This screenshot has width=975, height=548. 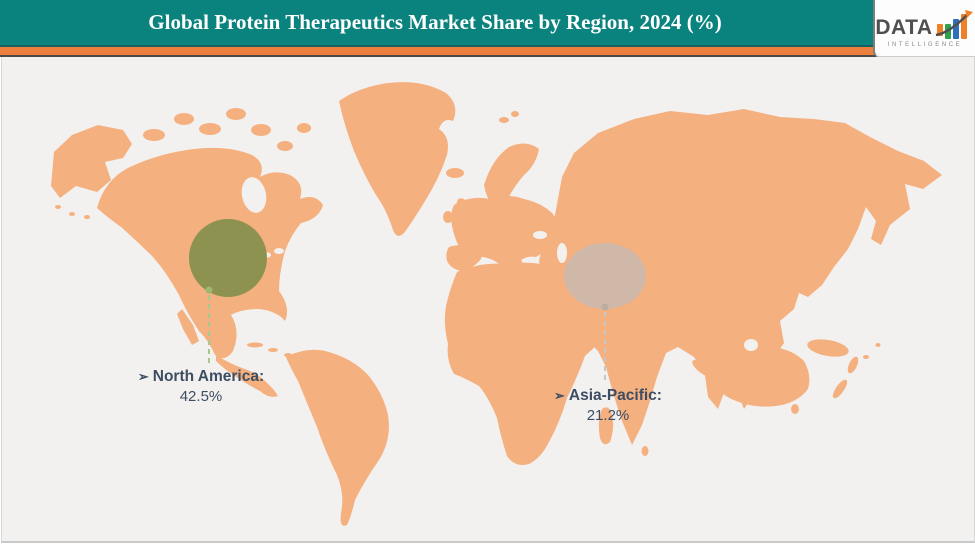 I want to click on logo-subtext: INTELLIGENCE, so click(x=925, y=44).